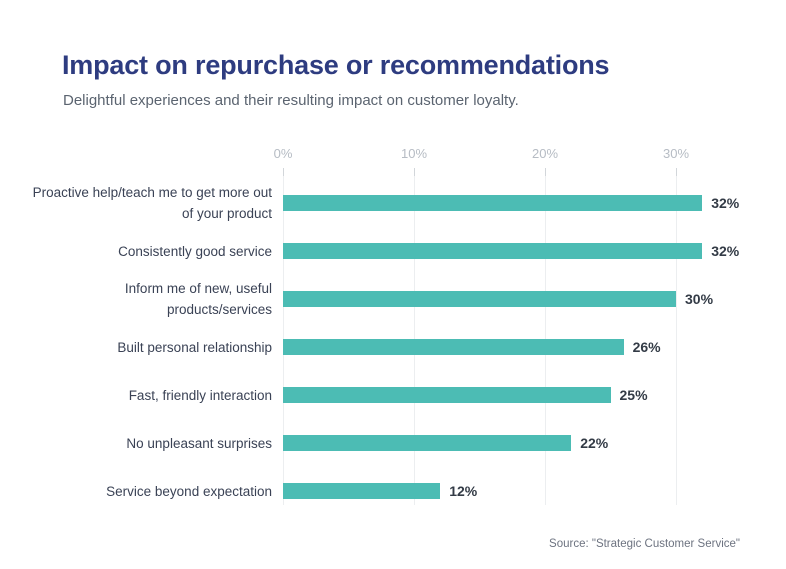 The width and height of the screenshot is (786, 569). I want to click on category-label: Fast, friendly interaction, so click(200, 395).